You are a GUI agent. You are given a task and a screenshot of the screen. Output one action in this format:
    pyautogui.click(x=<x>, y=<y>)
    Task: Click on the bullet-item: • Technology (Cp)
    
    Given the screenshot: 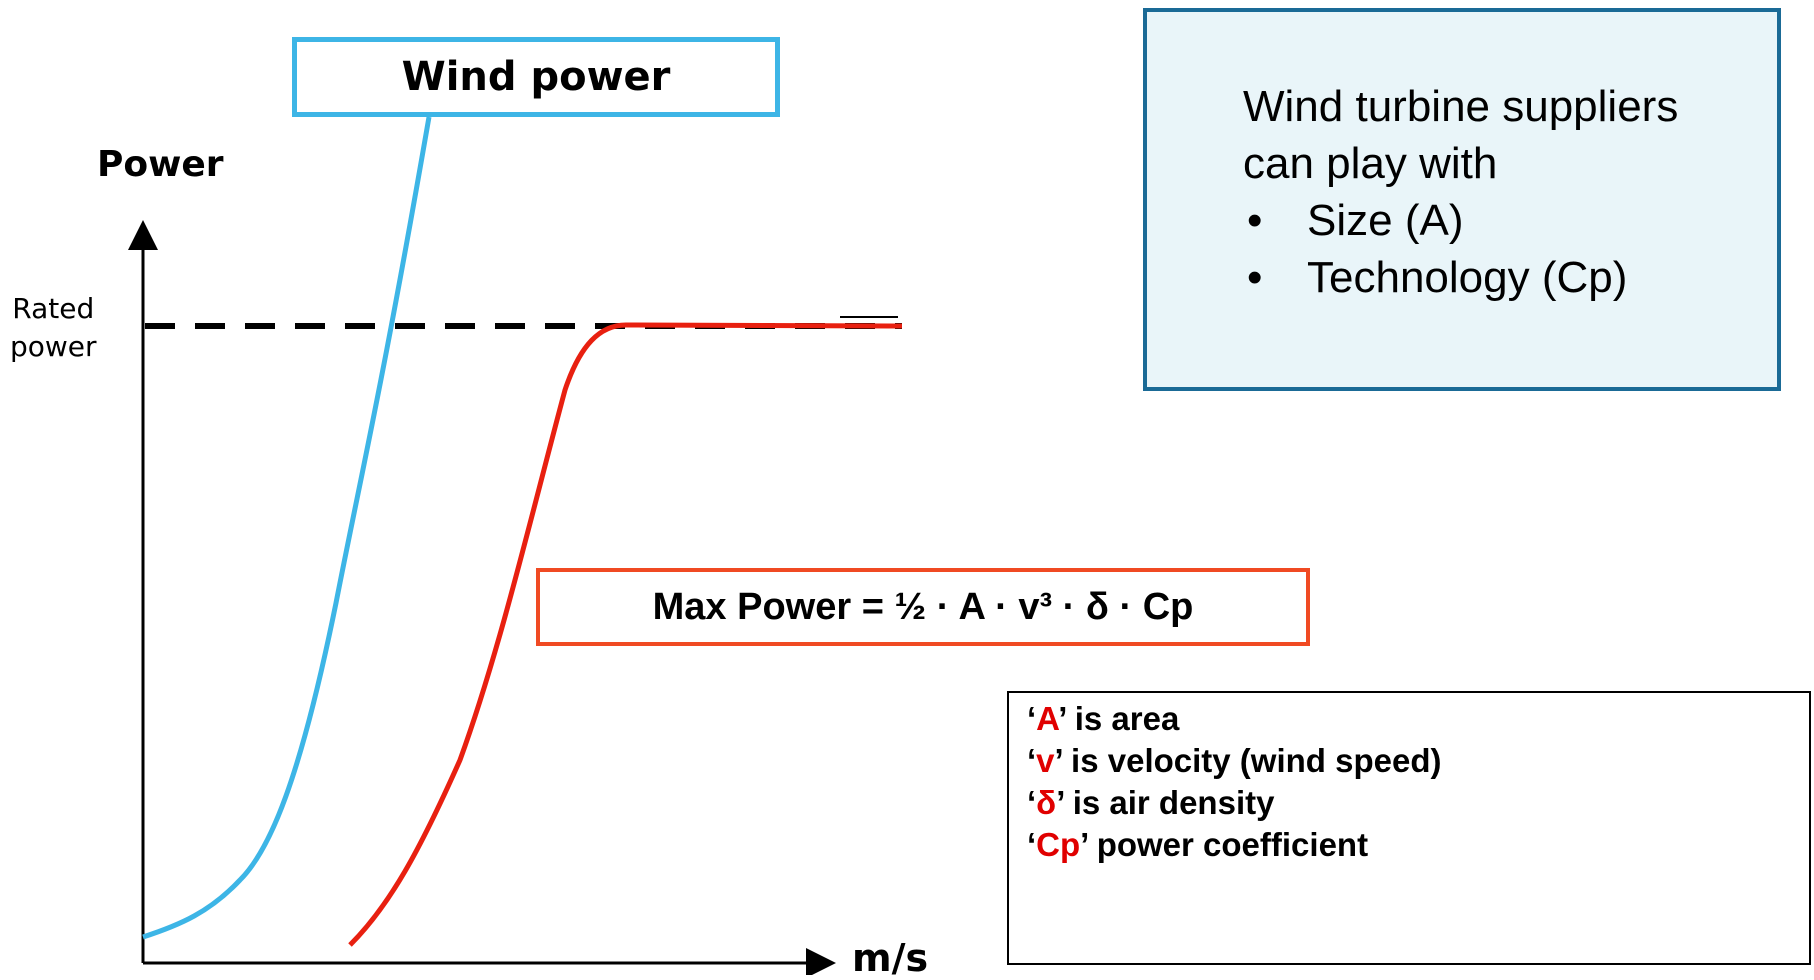 What is the action you would take?
    pyautogui.click(x=1460, y=277)
    